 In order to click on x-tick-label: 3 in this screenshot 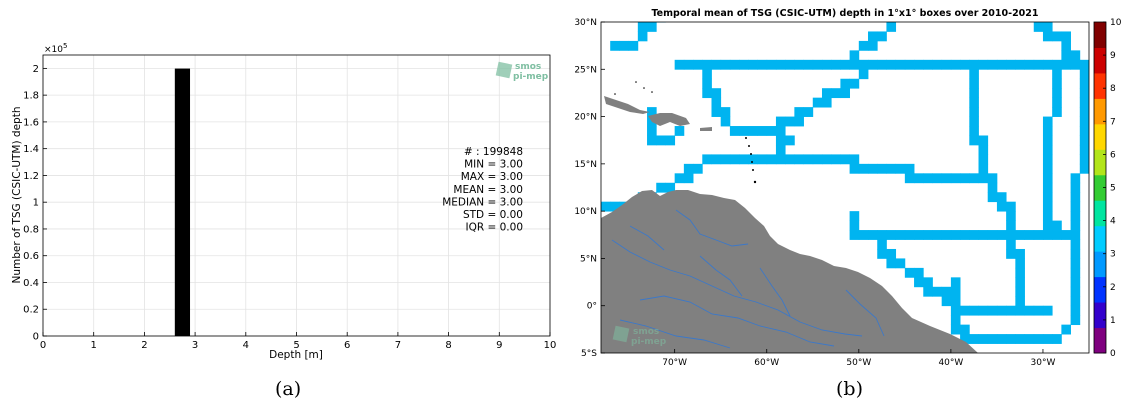, I will do `click(195, 345)`.